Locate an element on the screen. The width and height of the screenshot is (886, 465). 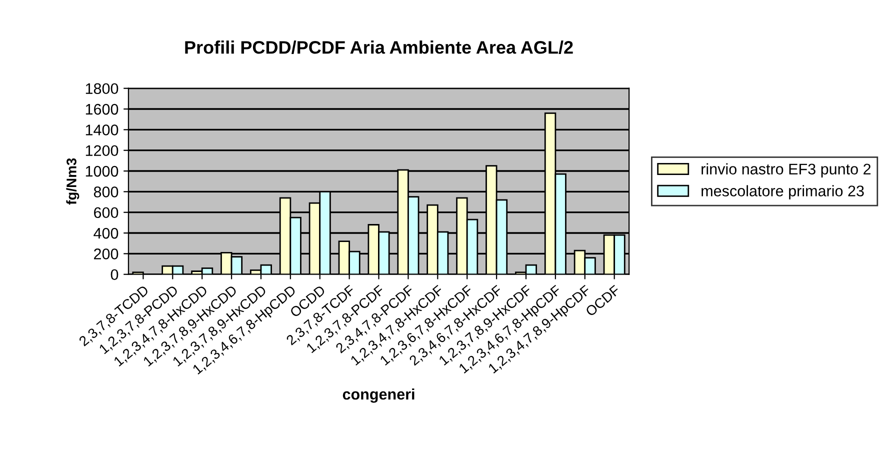
legend-label: mescolatore primario 23 is located at coordinates (783, 192).